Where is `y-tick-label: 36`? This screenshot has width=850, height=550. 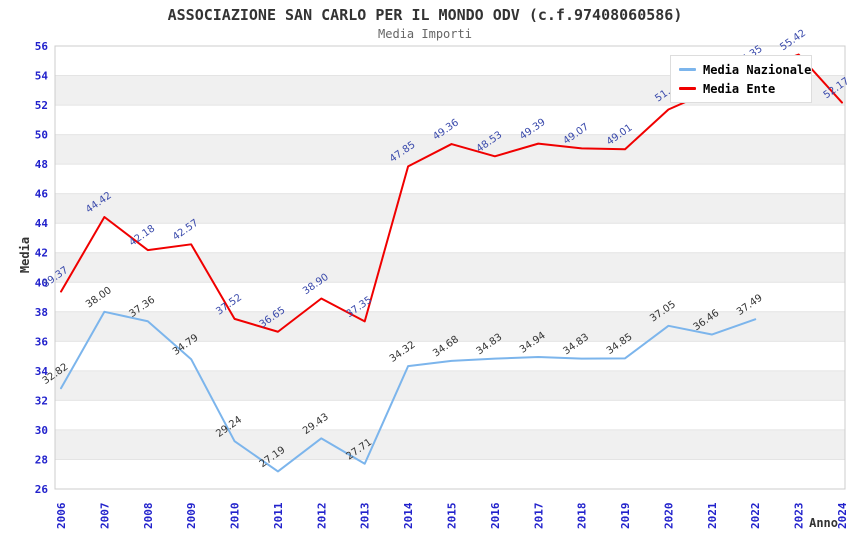 y-tick-label: 36 is located at coordinates (42, 341).